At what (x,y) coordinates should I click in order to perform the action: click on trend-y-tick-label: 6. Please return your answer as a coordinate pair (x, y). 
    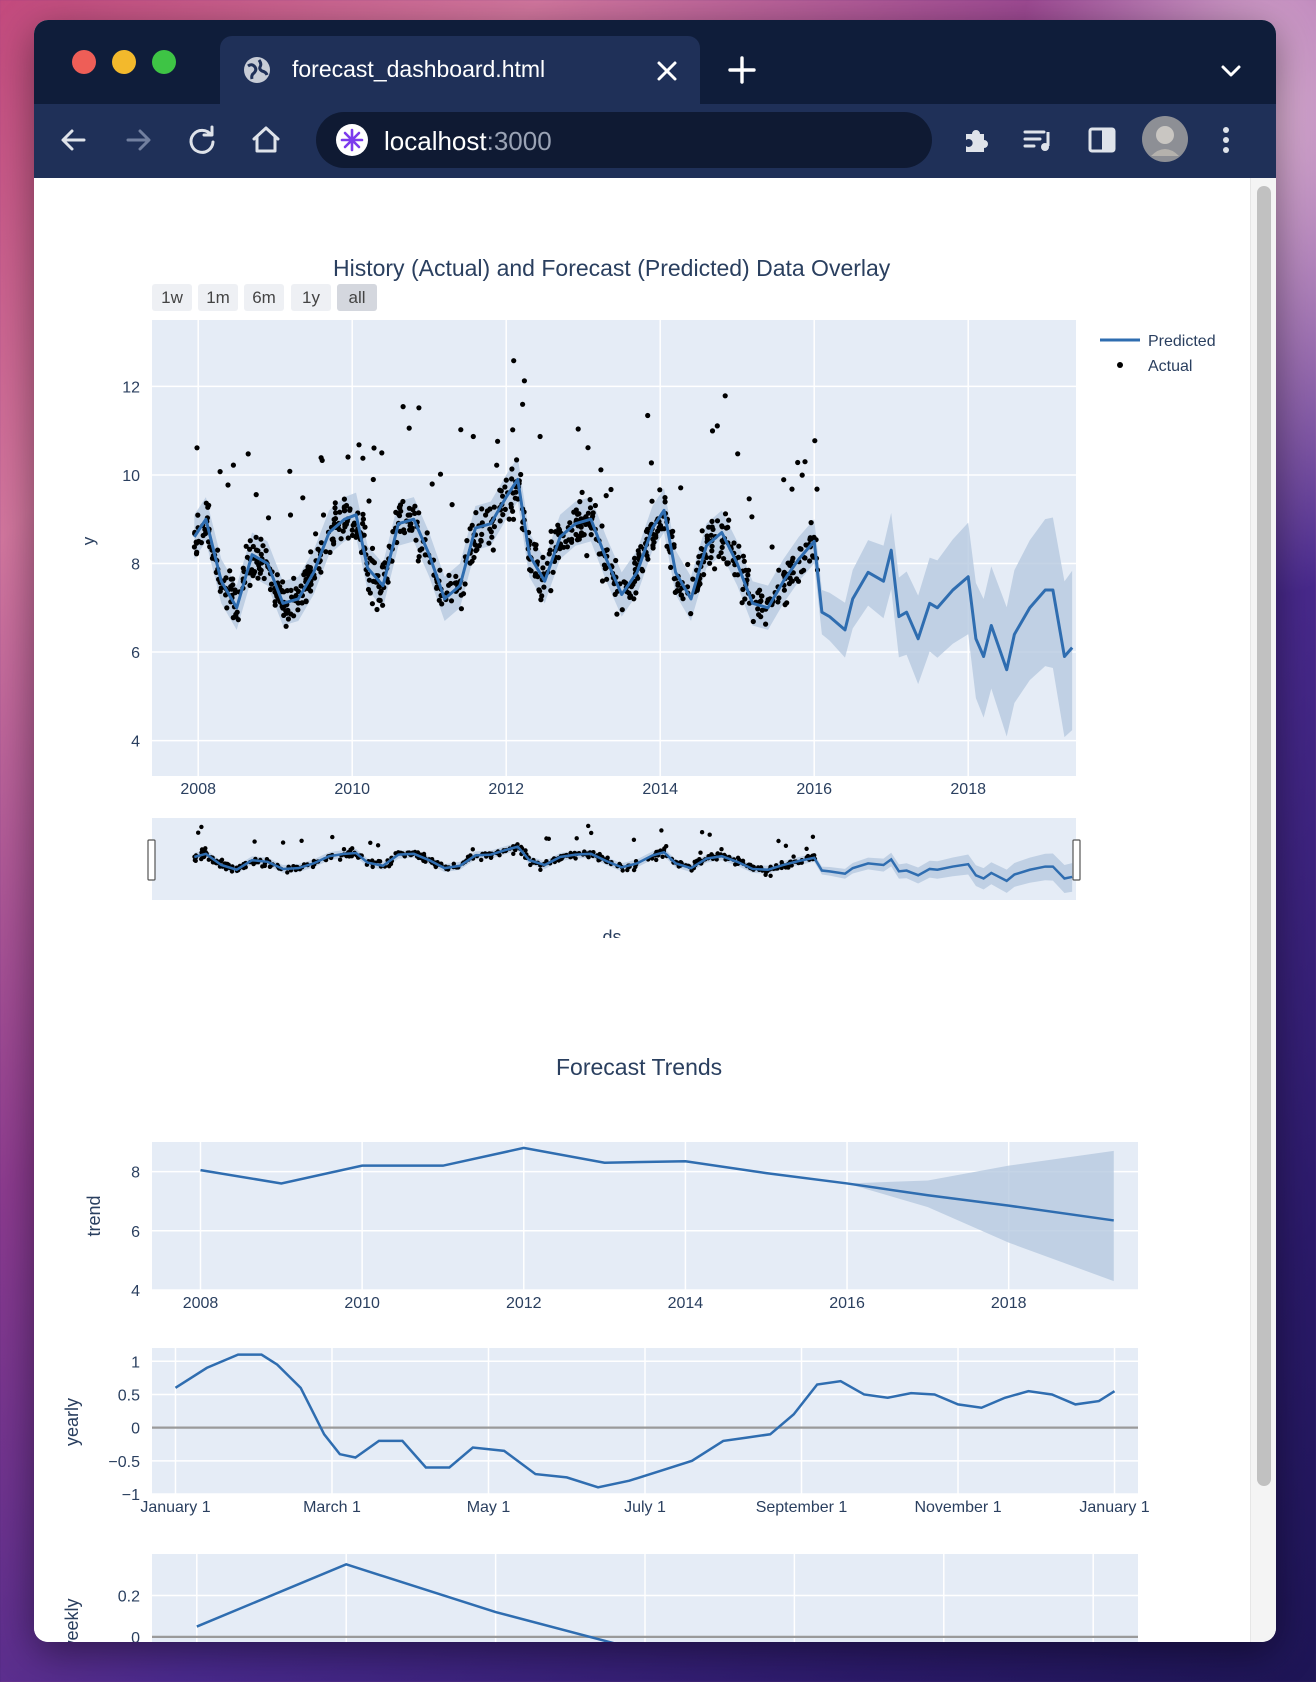
    Looking at the image, I should click on (135, 1232).